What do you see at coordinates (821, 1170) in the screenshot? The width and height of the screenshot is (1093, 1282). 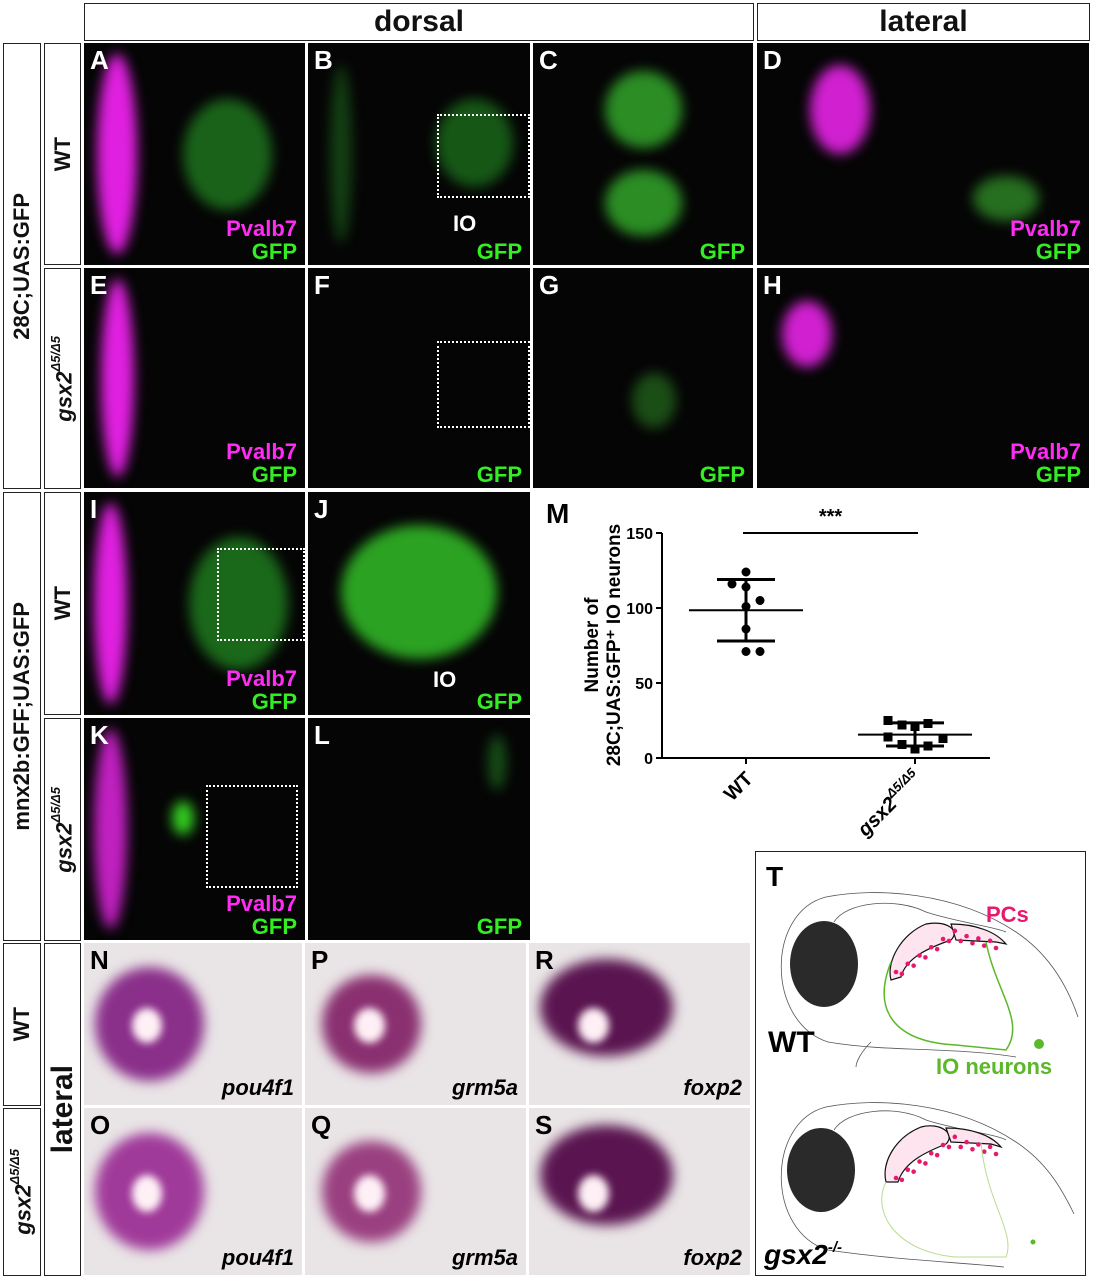 I see `eye-mut` at bounding box center [821, 1170].